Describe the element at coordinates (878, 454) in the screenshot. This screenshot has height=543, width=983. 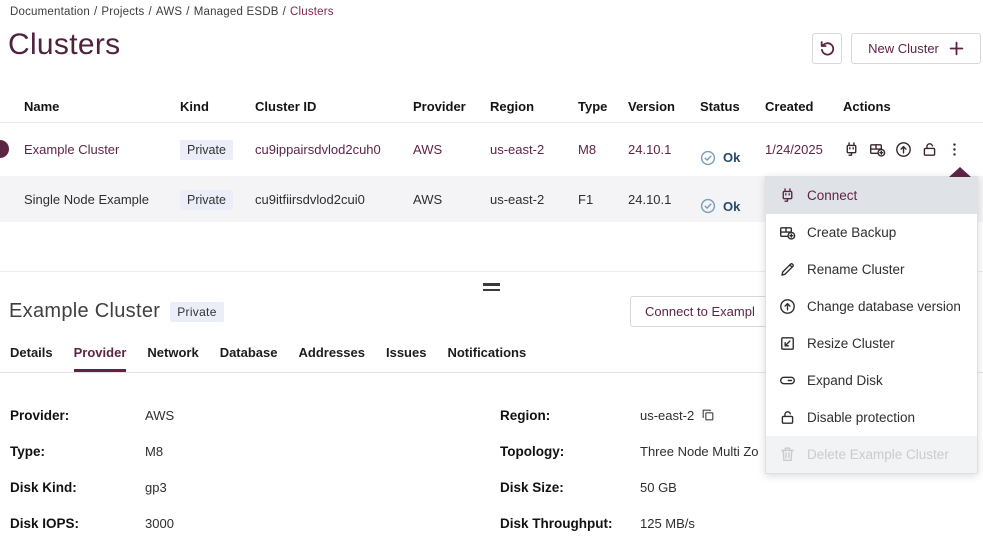
I see `menu-item-label: Delete Example Cluster` at that location.